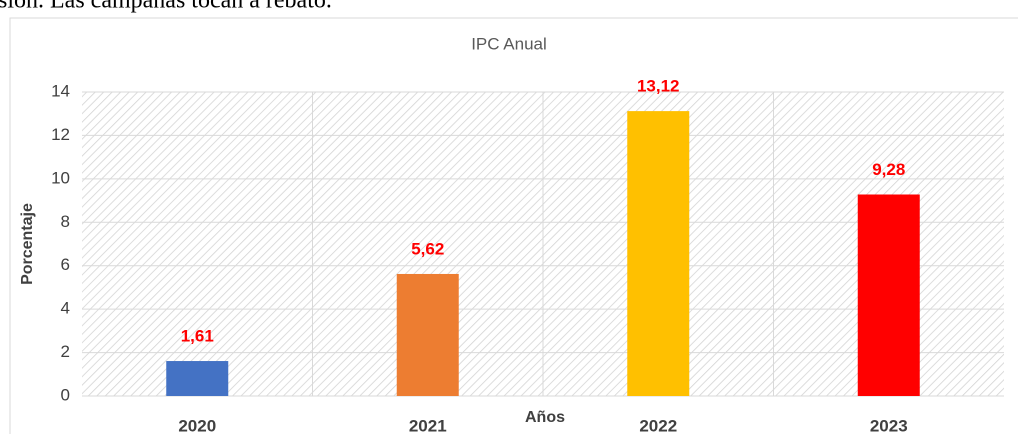 This screenshot has width=1018, height=434. Describe the element at coordinates (65, 264) in the screenshot. I see `y-tick-label: 6` at that location.